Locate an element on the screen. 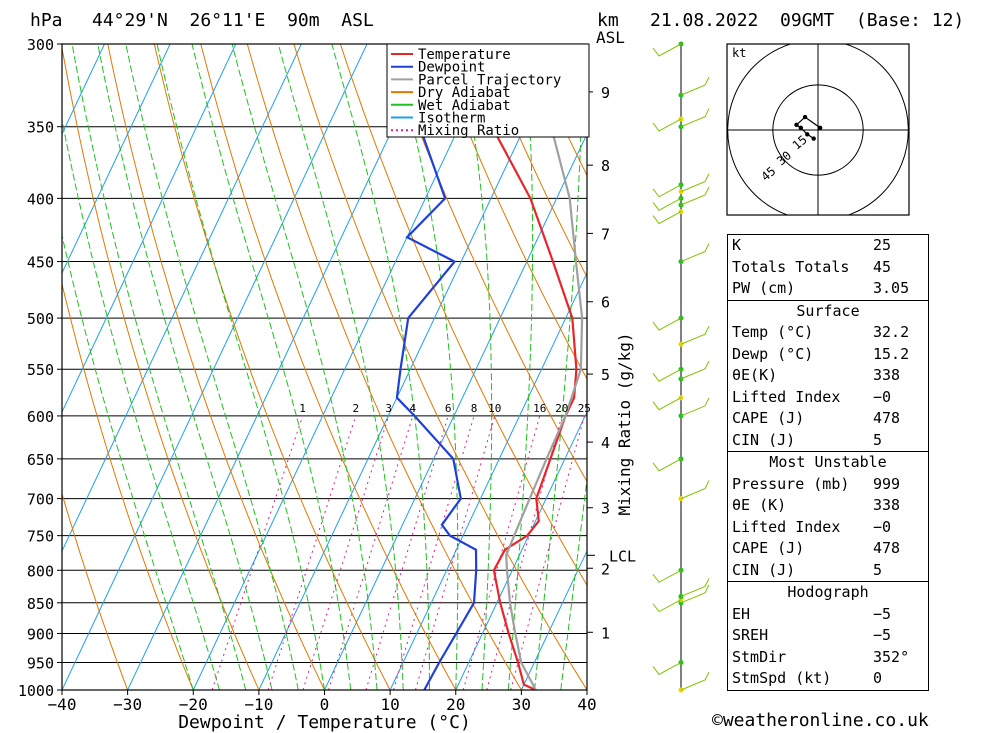  index-label: Temp (°C) is located at coordinates (773, 332).